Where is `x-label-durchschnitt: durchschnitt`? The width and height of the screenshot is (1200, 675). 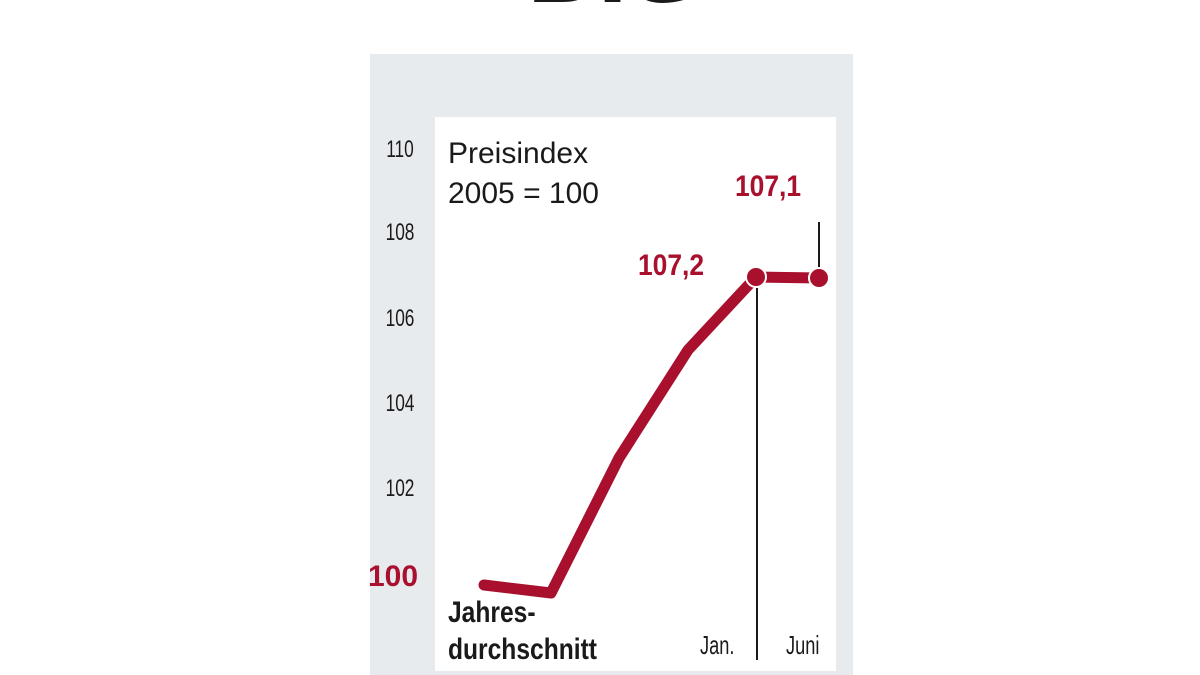
x-label-durchschnitt: durchschnitt is located at coordinates (522, 649).